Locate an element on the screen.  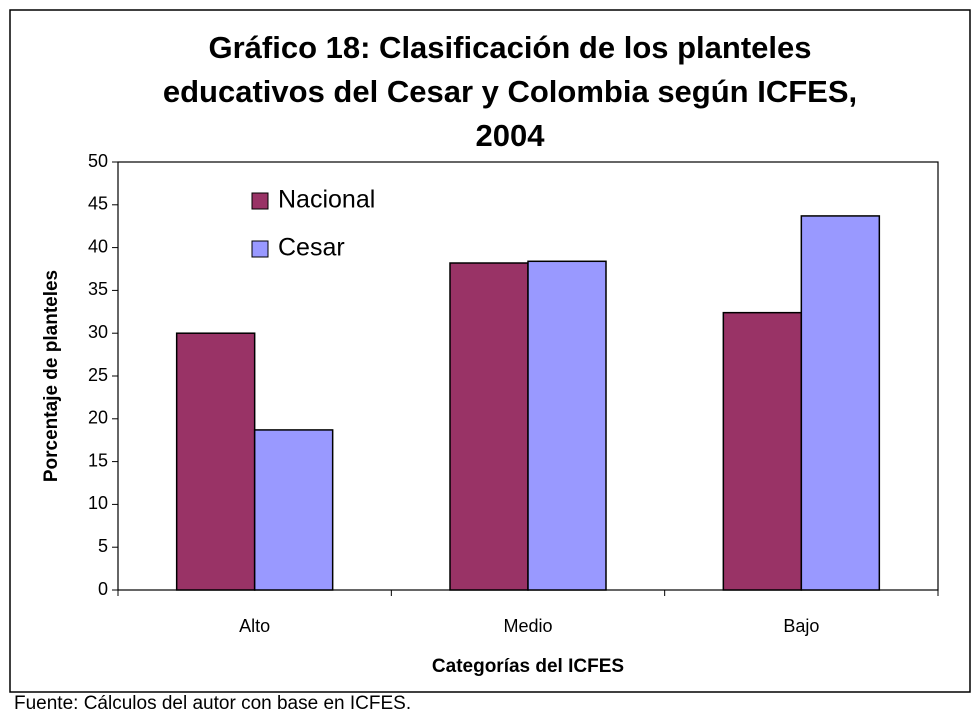
x-tick-label: Medio is located at coordinates (527, 626).